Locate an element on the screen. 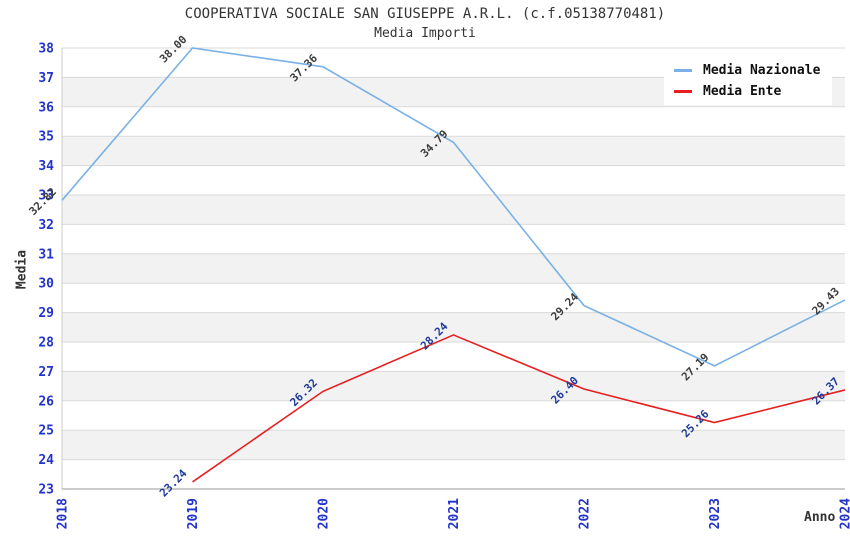  y-tick-label: 36 is located at coordinates (46, 107).